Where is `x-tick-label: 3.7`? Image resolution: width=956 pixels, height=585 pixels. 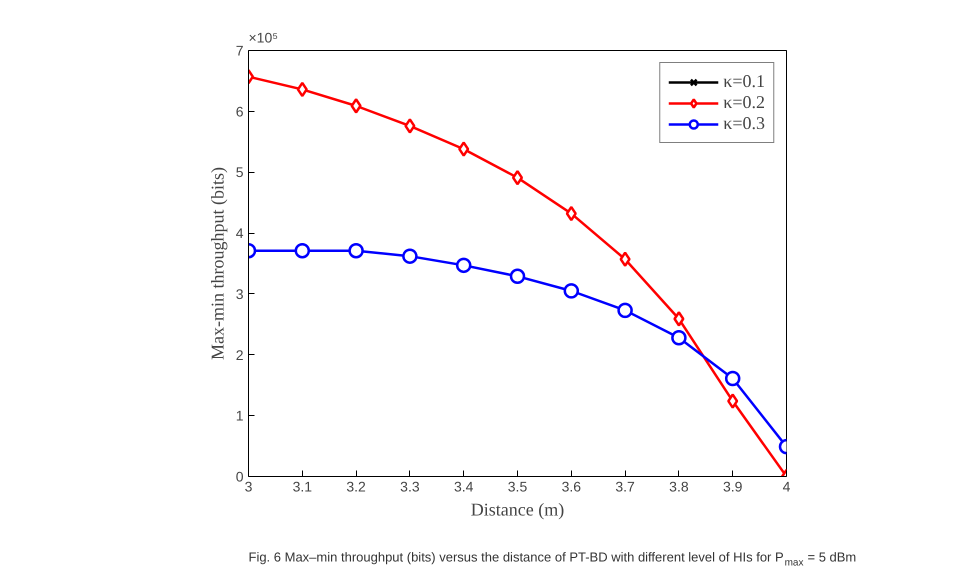 x-tick-label: 3.7 is located at coordinates (625, 486).